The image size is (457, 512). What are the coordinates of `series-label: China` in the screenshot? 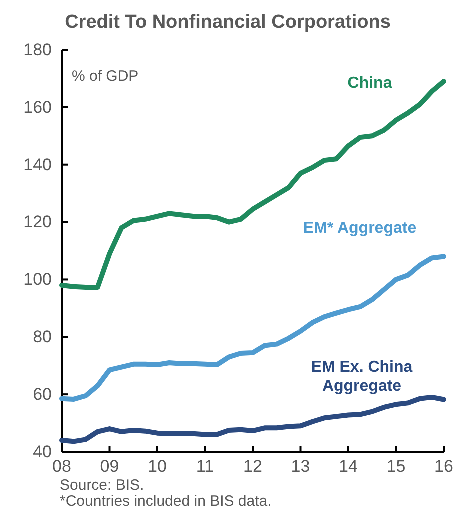 It's located at (370, 83).